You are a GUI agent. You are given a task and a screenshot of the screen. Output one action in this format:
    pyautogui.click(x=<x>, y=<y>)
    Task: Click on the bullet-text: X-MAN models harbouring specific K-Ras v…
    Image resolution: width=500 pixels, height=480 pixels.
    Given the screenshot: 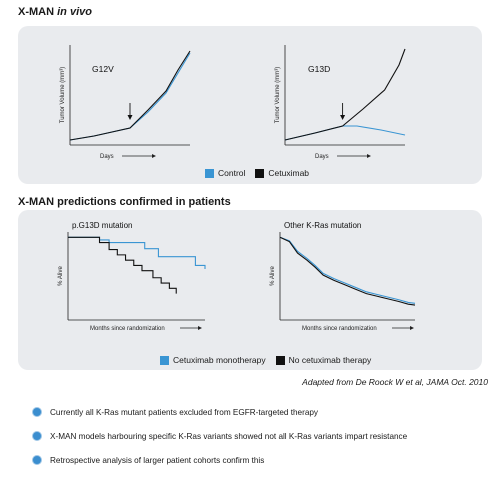 What is the action you would take?
    pyautogui.click(x=229, y=436)
    